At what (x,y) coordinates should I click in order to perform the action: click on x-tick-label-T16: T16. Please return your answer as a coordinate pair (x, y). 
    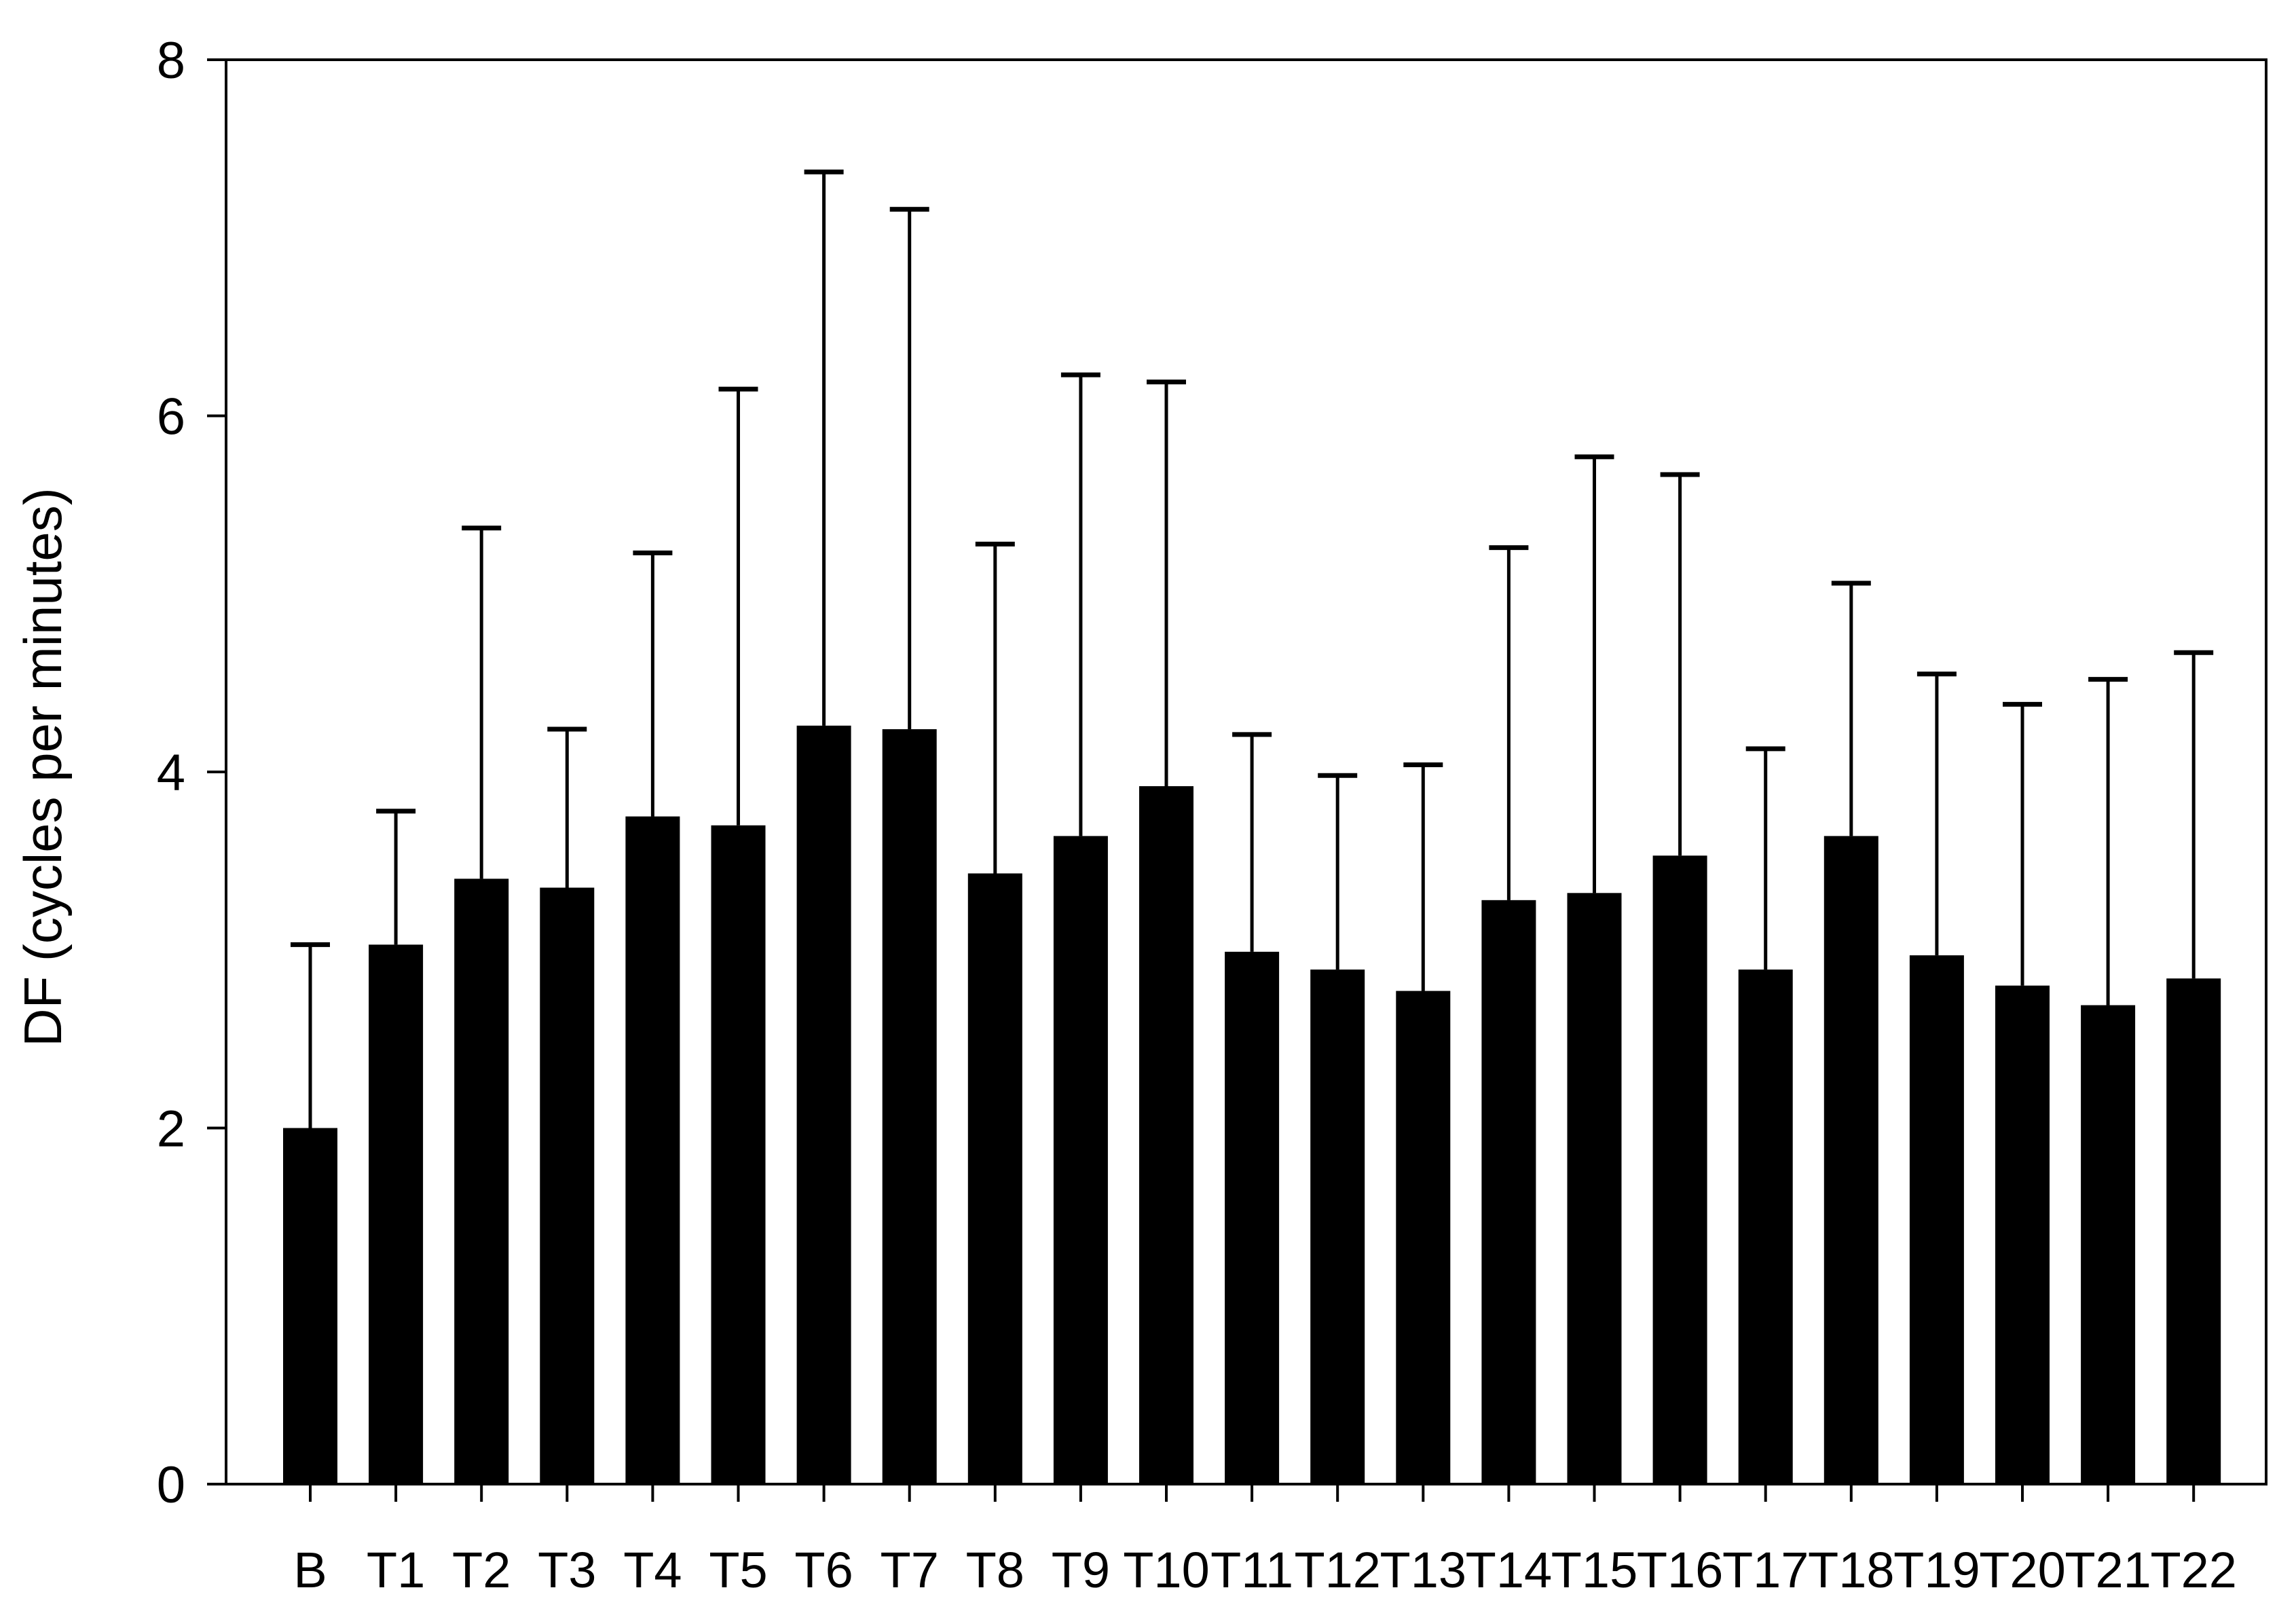
    Looking at the image, I should click on (1680, 1570).